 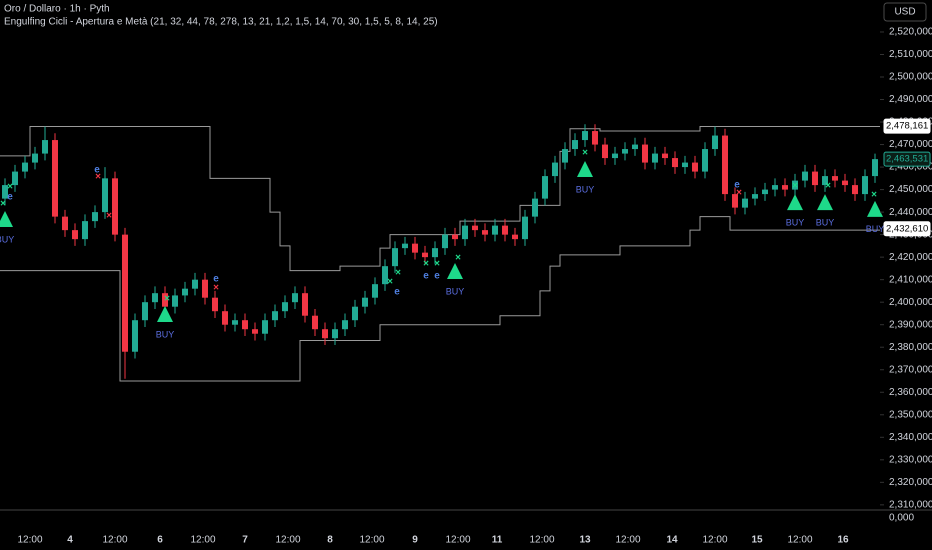 I want to click on currency-button, so click(x=905, y=12).